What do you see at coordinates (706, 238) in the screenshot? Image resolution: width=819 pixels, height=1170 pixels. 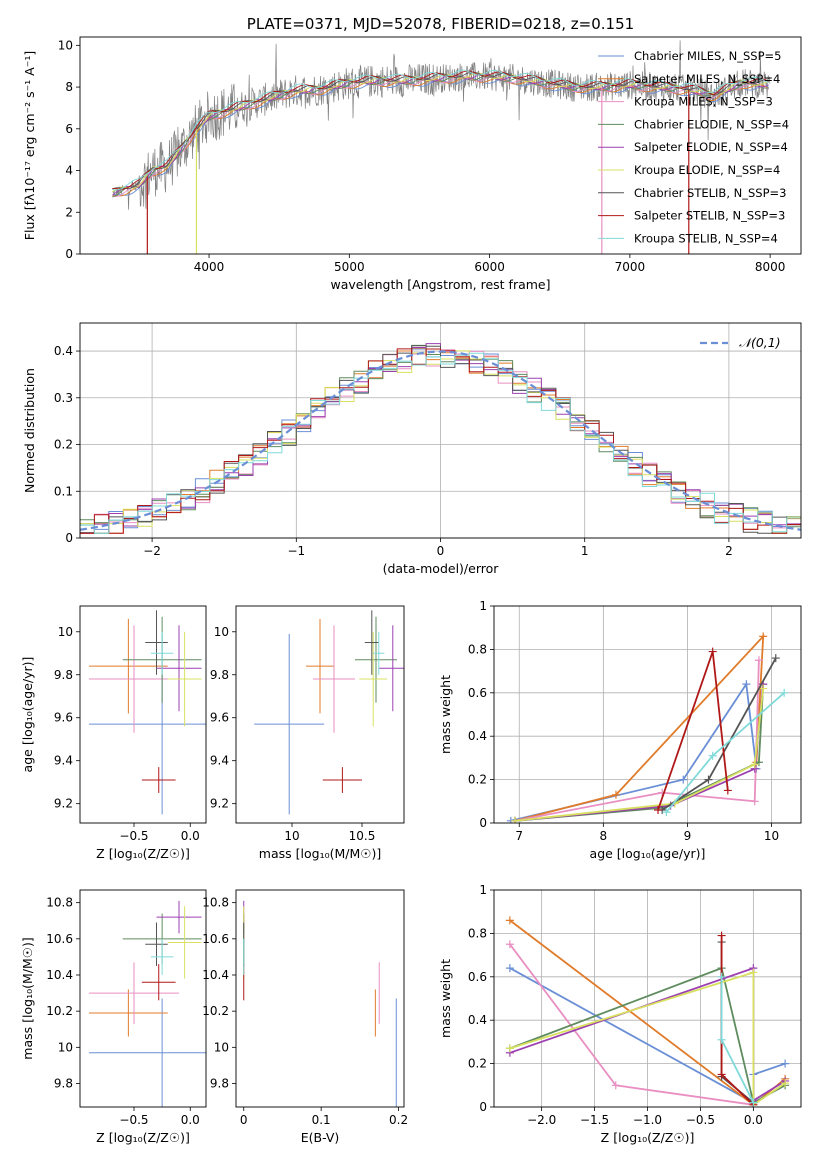 I see `legend-label: Kroupa STELIB, N_SSP=4` at bounding box center [706, 238].